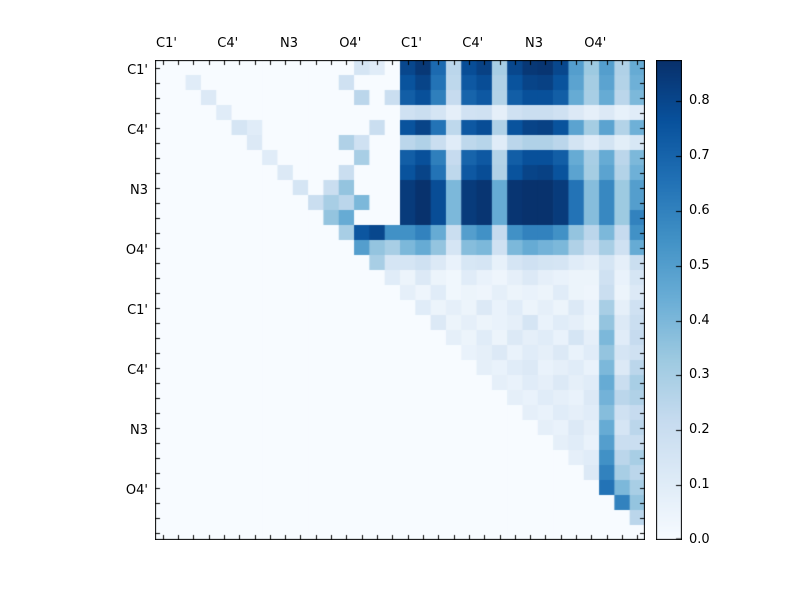 This screenshot has width=800, height=600. Describe the element at coordinates (699, 101) in the screenshot. I see `colorbar-tick-label: 0.8` at that location.